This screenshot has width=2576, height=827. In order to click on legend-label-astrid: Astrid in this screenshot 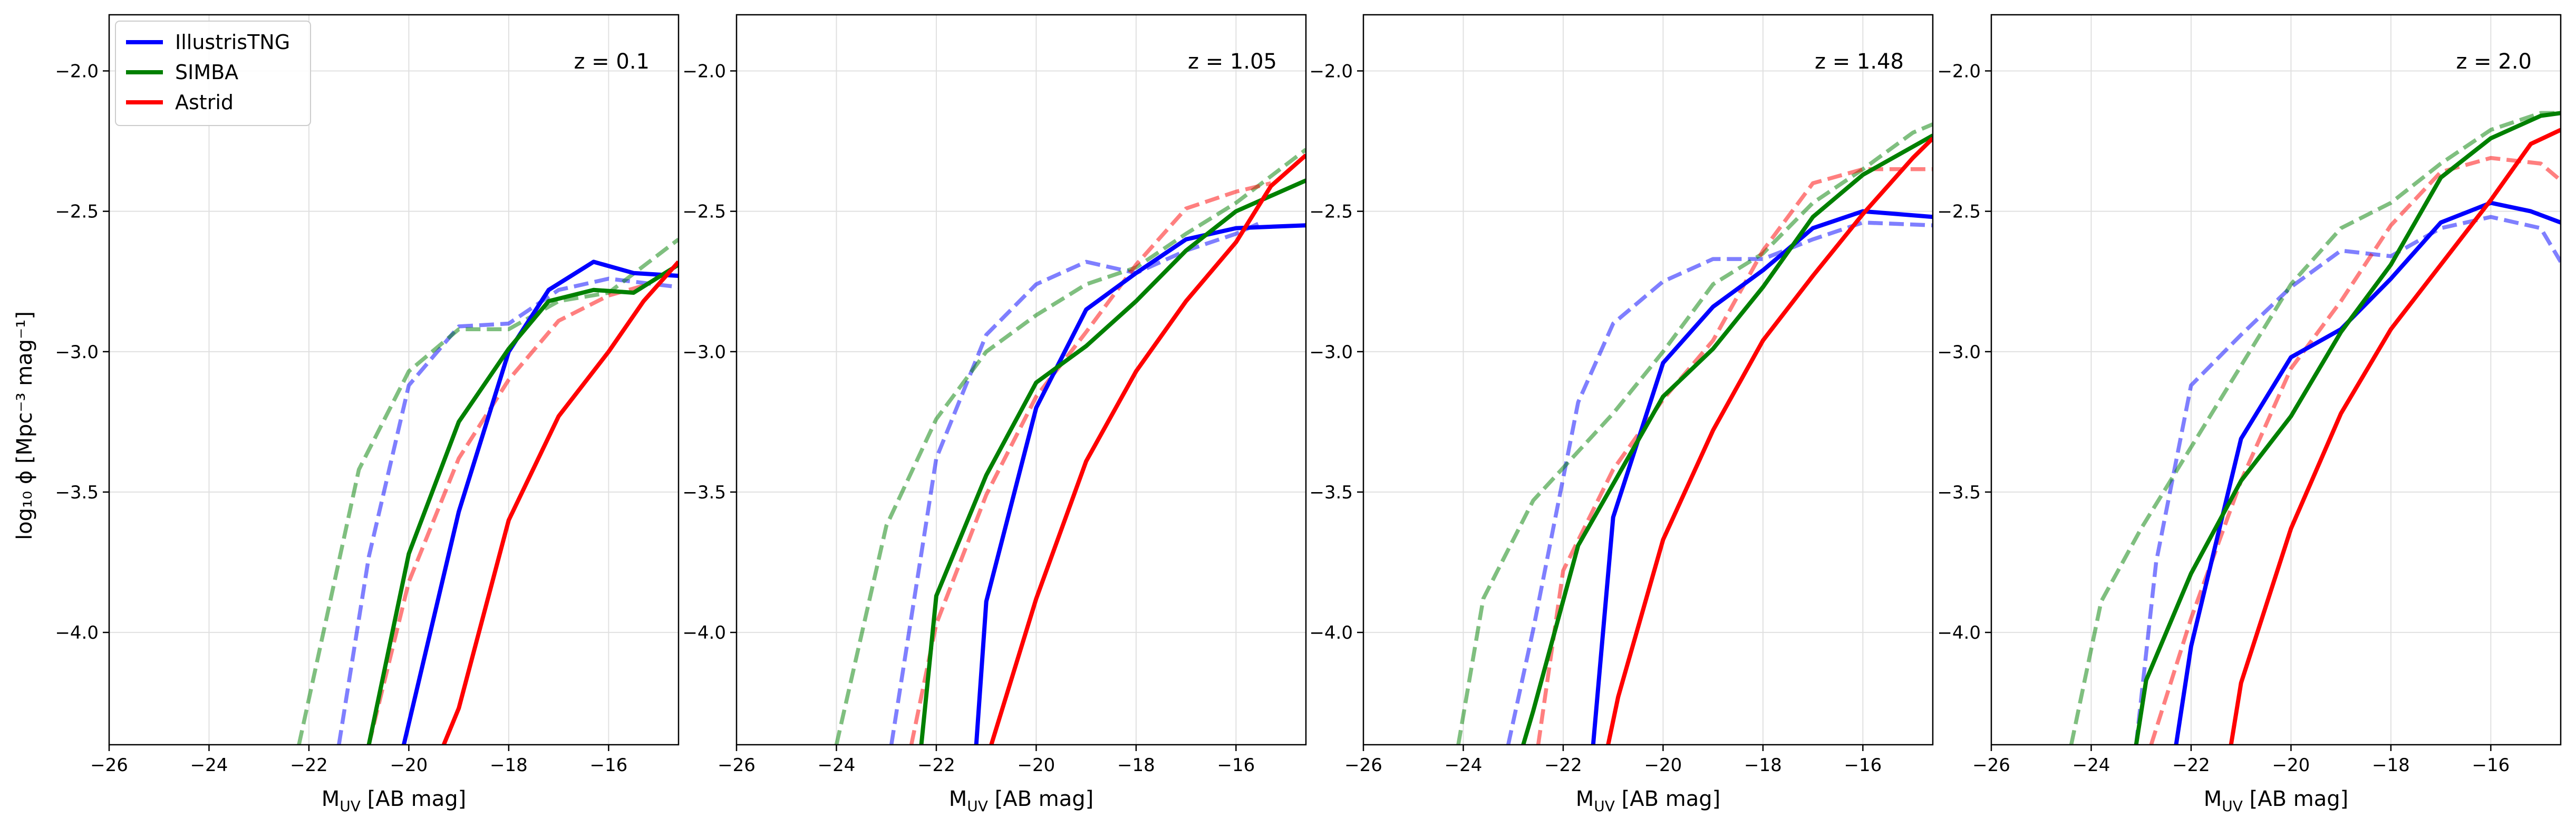, I will do `click(204, 102)`.